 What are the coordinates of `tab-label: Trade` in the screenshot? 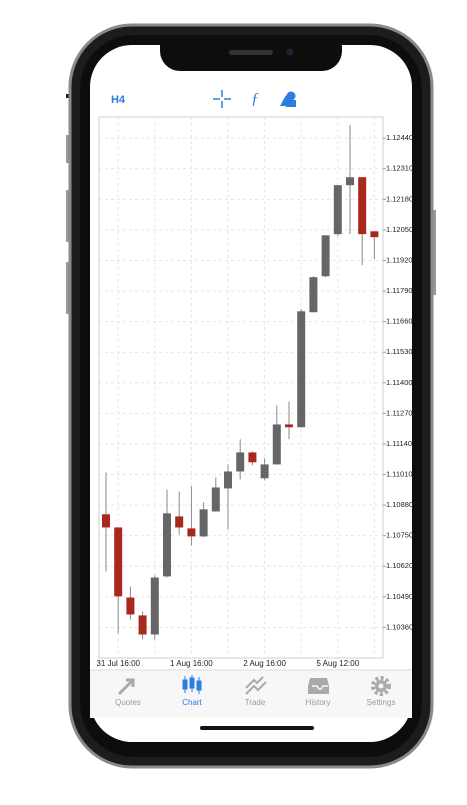 It's located at (255, 702).